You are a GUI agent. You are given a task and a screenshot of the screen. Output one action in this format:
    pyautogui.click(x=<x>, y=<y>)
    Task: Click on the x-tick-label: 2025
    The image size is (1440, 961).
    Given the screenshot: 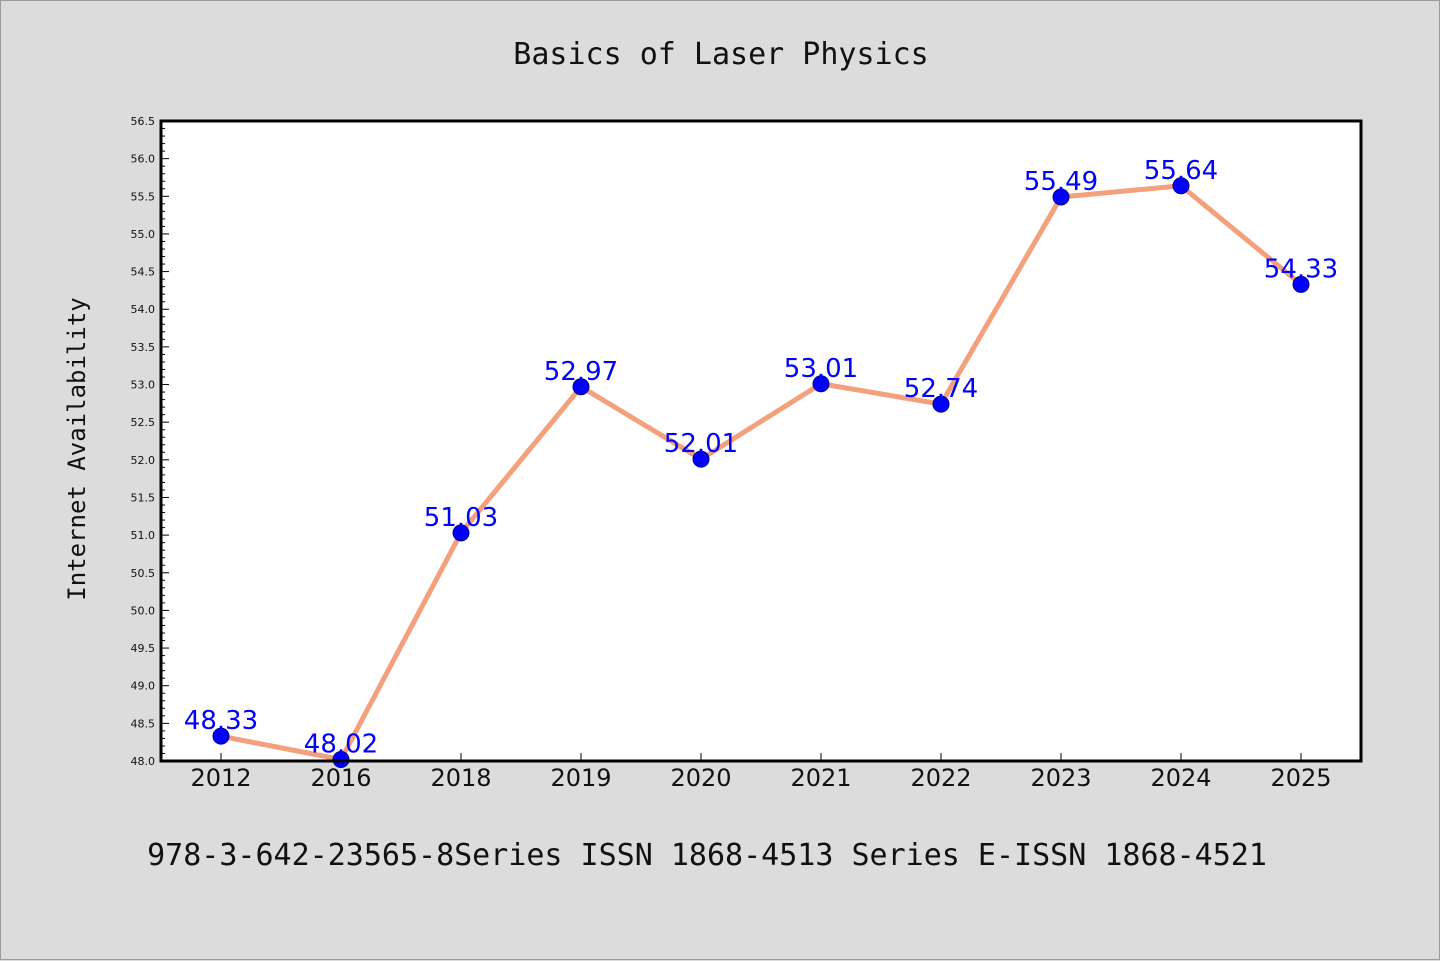 What is the action you would take?
    pyautogui.click(x=1300, y=778)
    